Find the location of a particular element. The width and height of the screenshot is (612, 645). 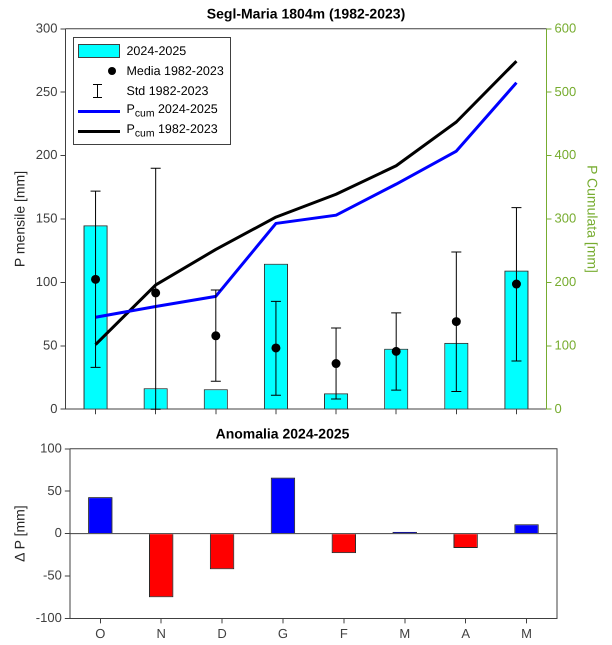

y2-axis-title: P Cumulata [mm] is located at coordinates (592, 219).